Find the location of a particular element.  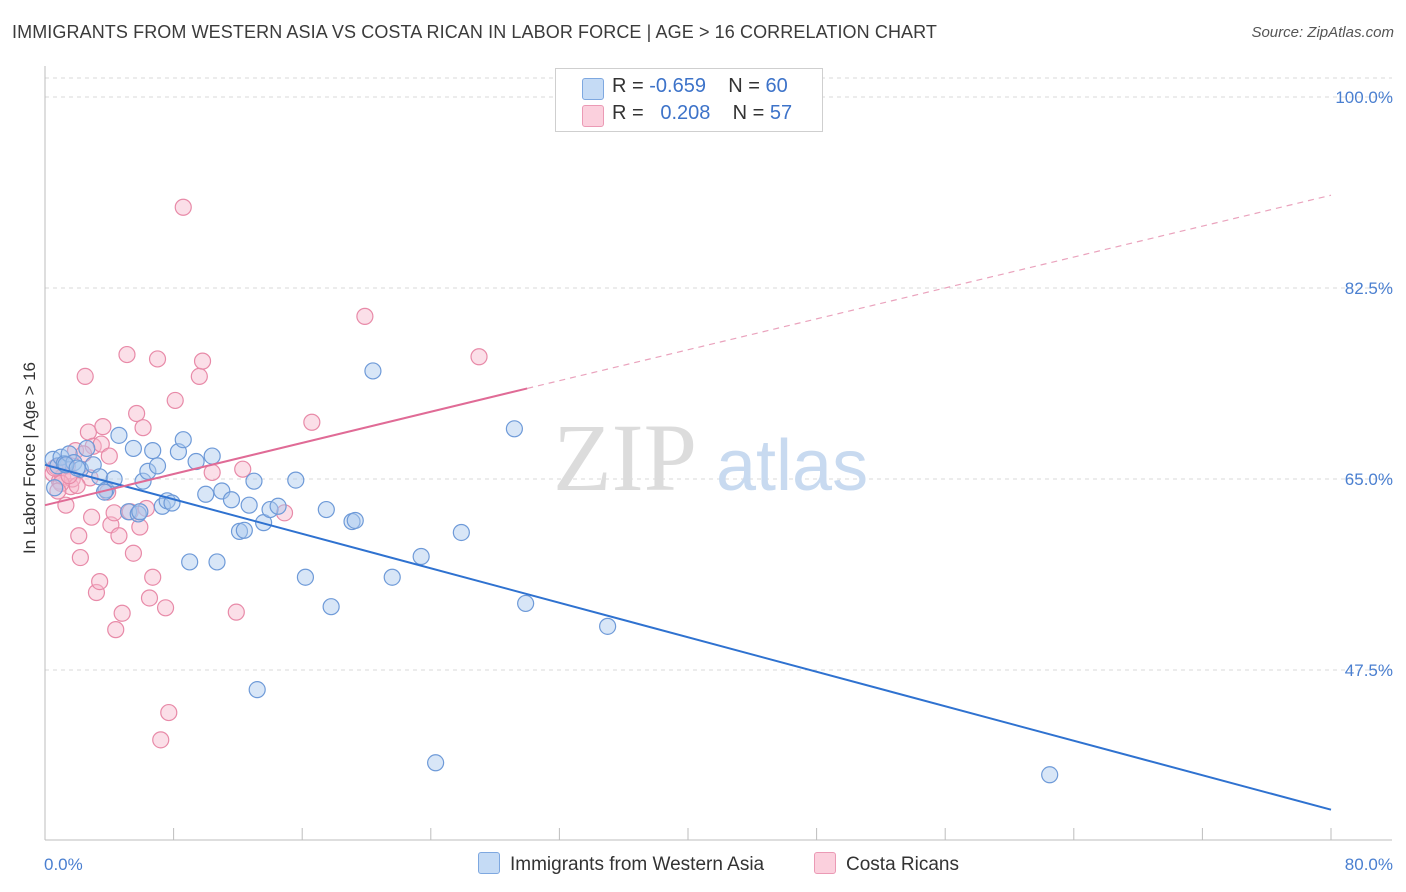

bottom-legend-western-asia: Immigrants from Western Asia is located at coordinates (621, 864).